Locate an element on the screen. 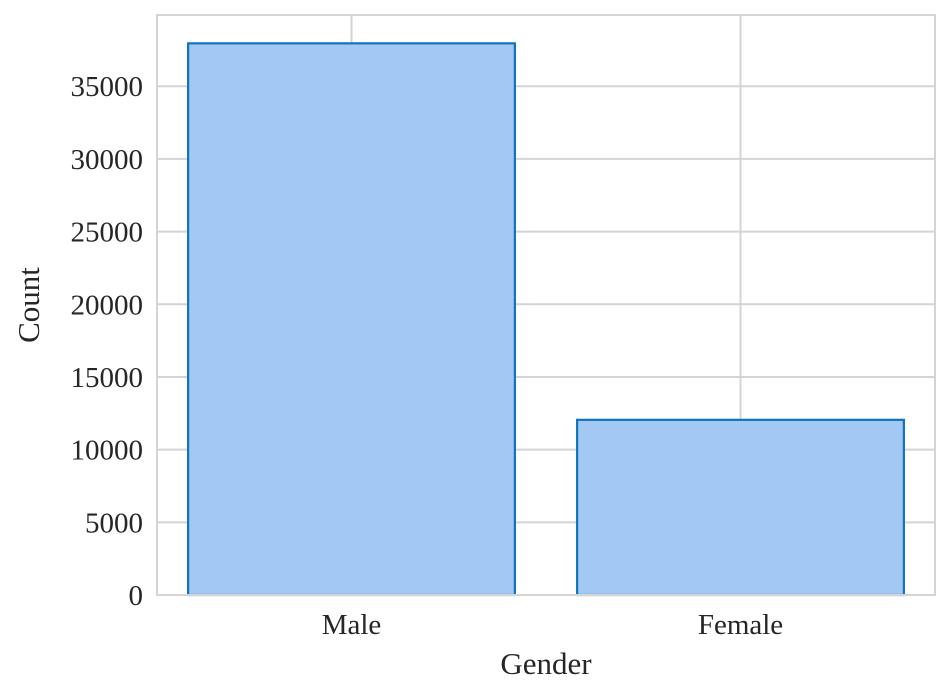 This screenshot has height=697, width=951. y-tick-label: 5000 is located at coordinates (114, 523).